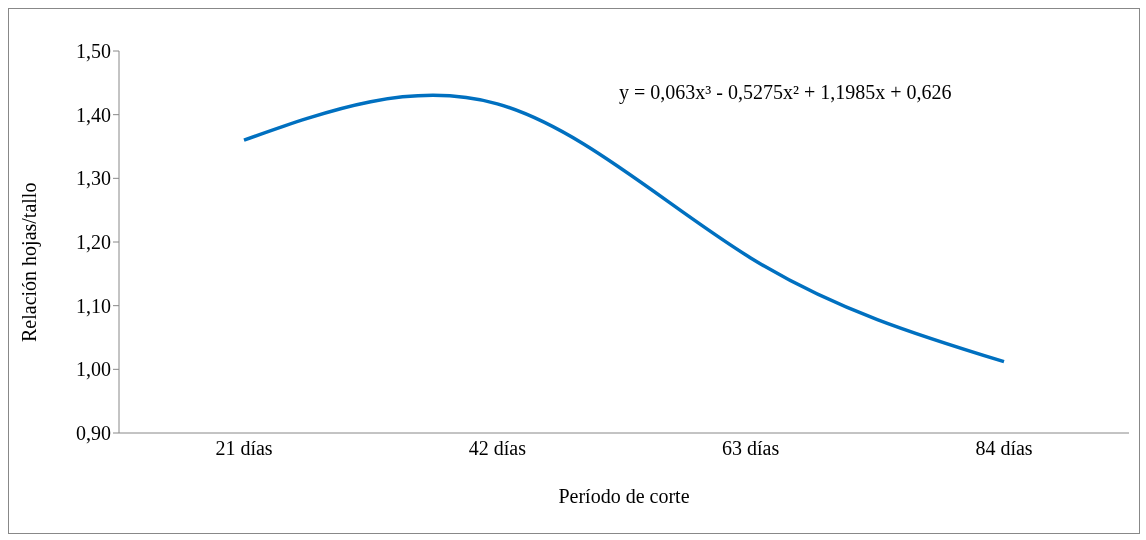 This screenshot has width=1146, height=540. What do you see at coordinates (751, 448) in the screenshot?
I see `x-tick-label: 63 días` at bounding box center [751, 448].